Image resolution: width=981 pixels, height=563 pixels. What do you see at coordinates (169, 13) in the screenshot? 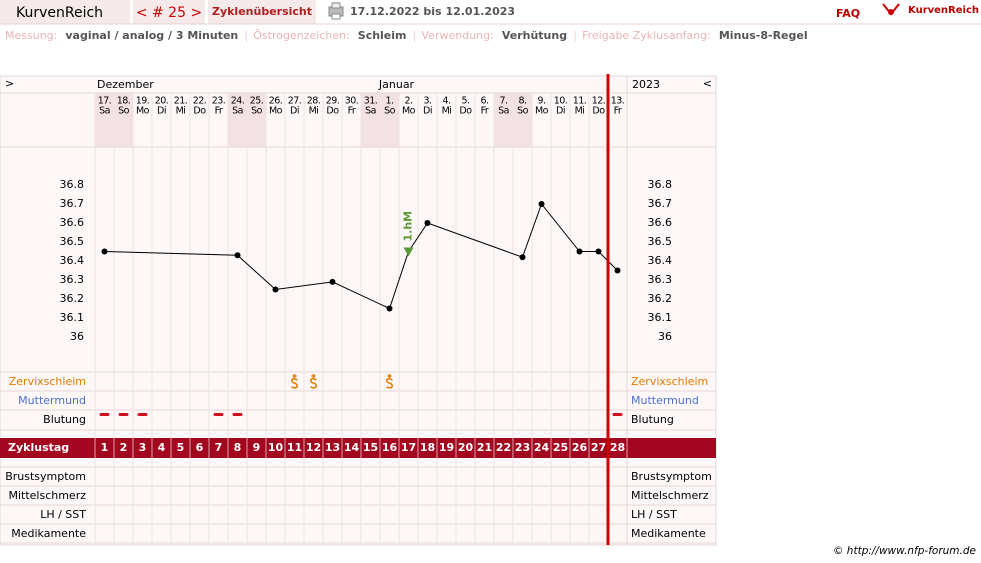
I see `cycle-nav: < # 25 >` at bounding box center [169, 13].